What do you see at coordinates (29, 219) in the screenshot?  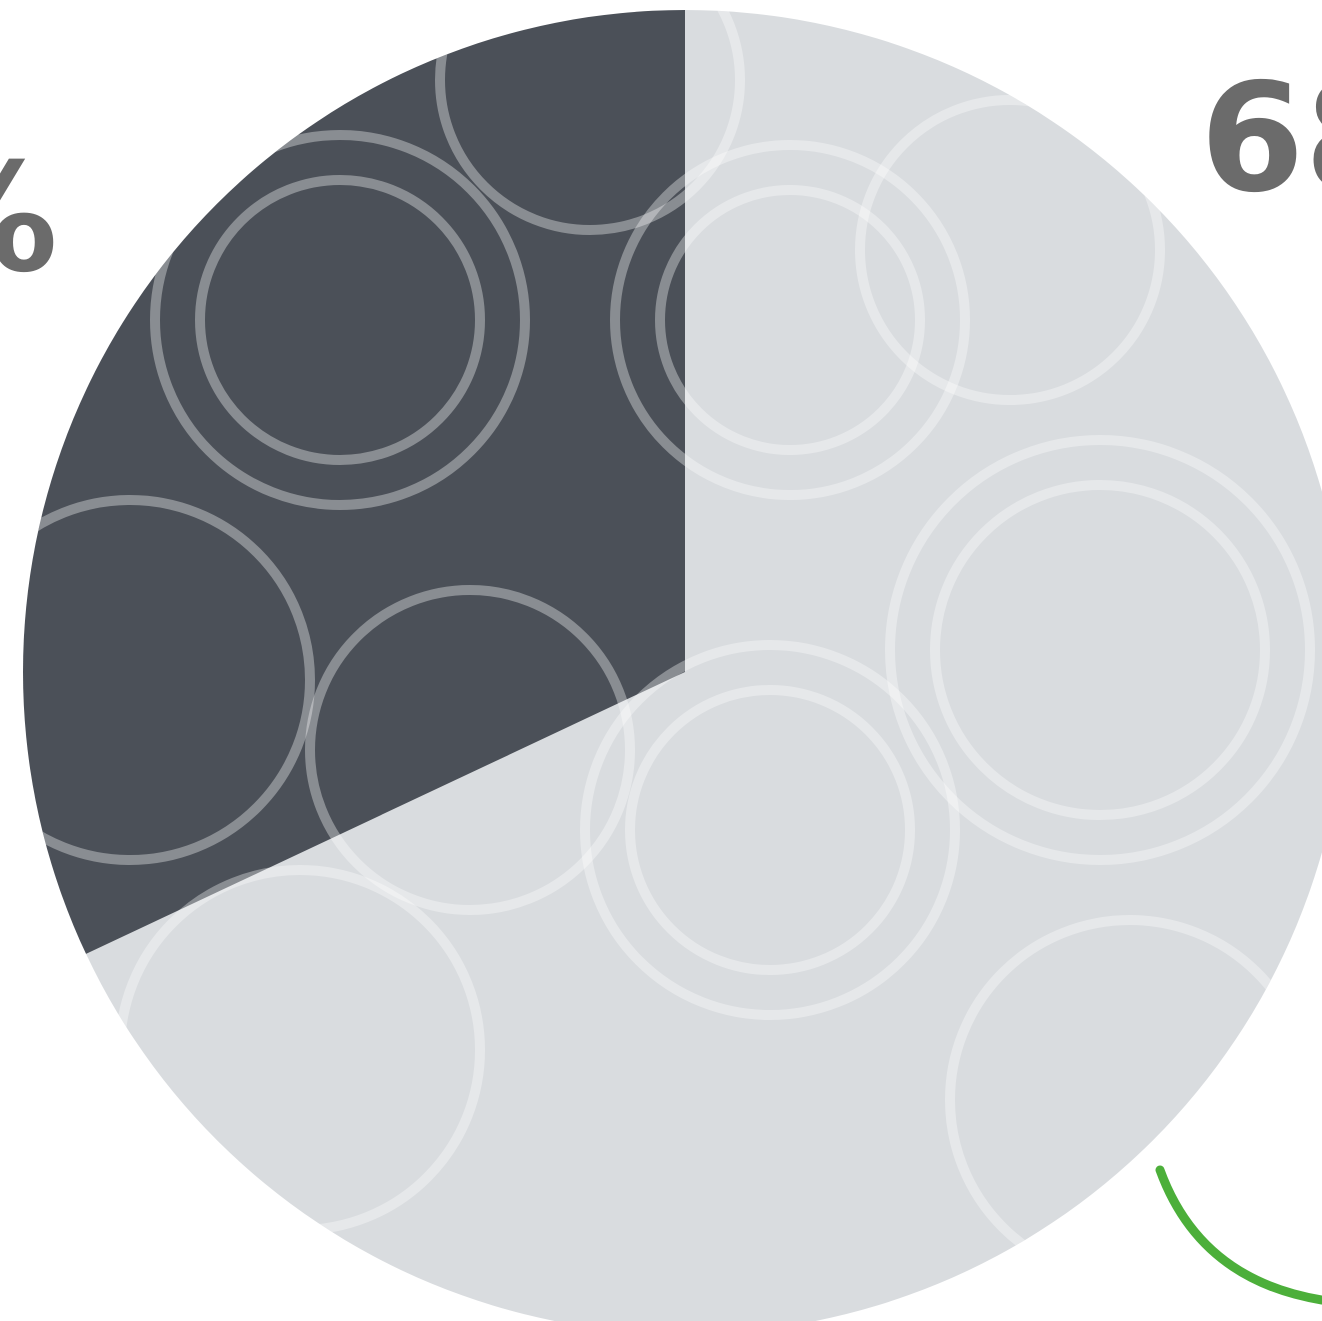 I see `value-label: 32%` at bounding box center [29, 219].